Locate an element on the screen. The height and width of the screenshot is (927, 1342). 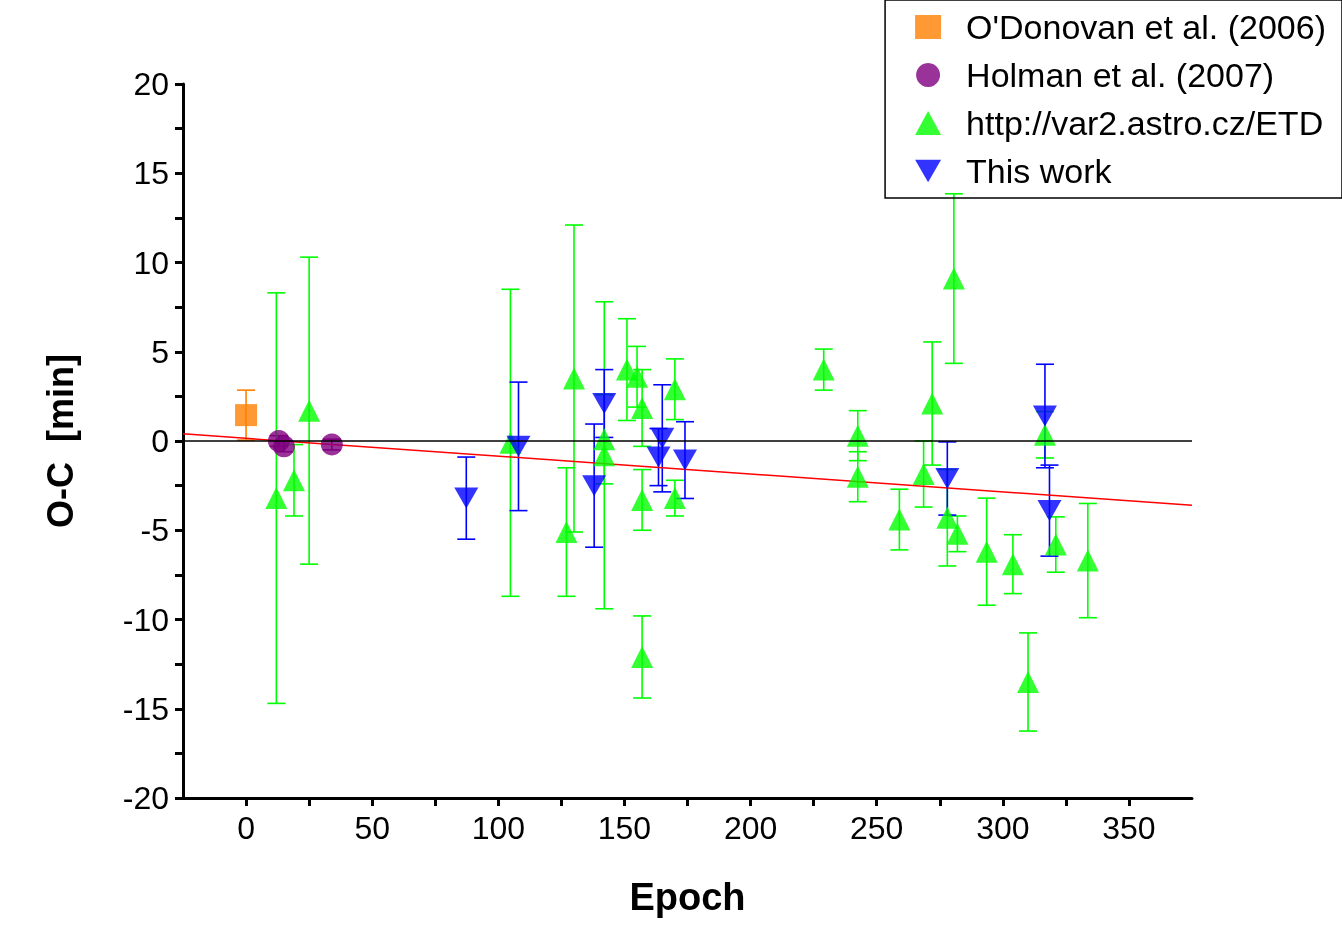
y-tick-label: 5 is located at coordinates (160, 351).